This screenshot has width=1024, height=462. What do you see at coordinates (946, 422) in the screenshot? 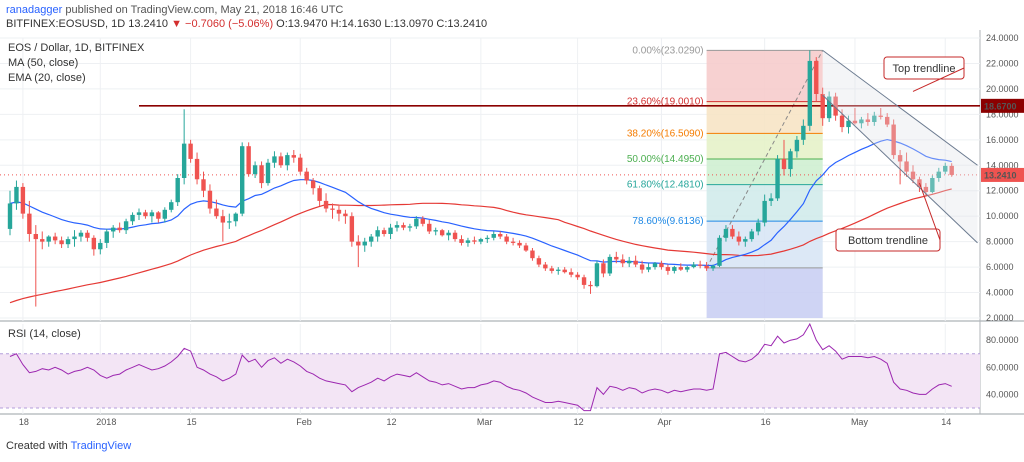
I see `x-tick-label: 14` at bounding box center [946, 422].